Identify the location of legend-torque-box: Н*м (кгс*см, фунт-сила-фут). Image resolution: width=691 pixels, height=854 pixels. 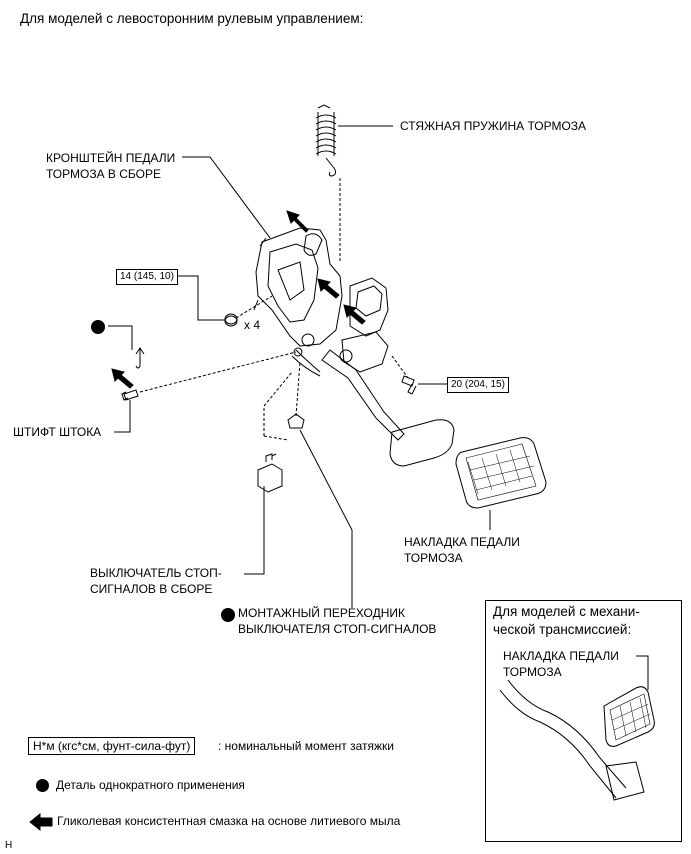
(112, 746).